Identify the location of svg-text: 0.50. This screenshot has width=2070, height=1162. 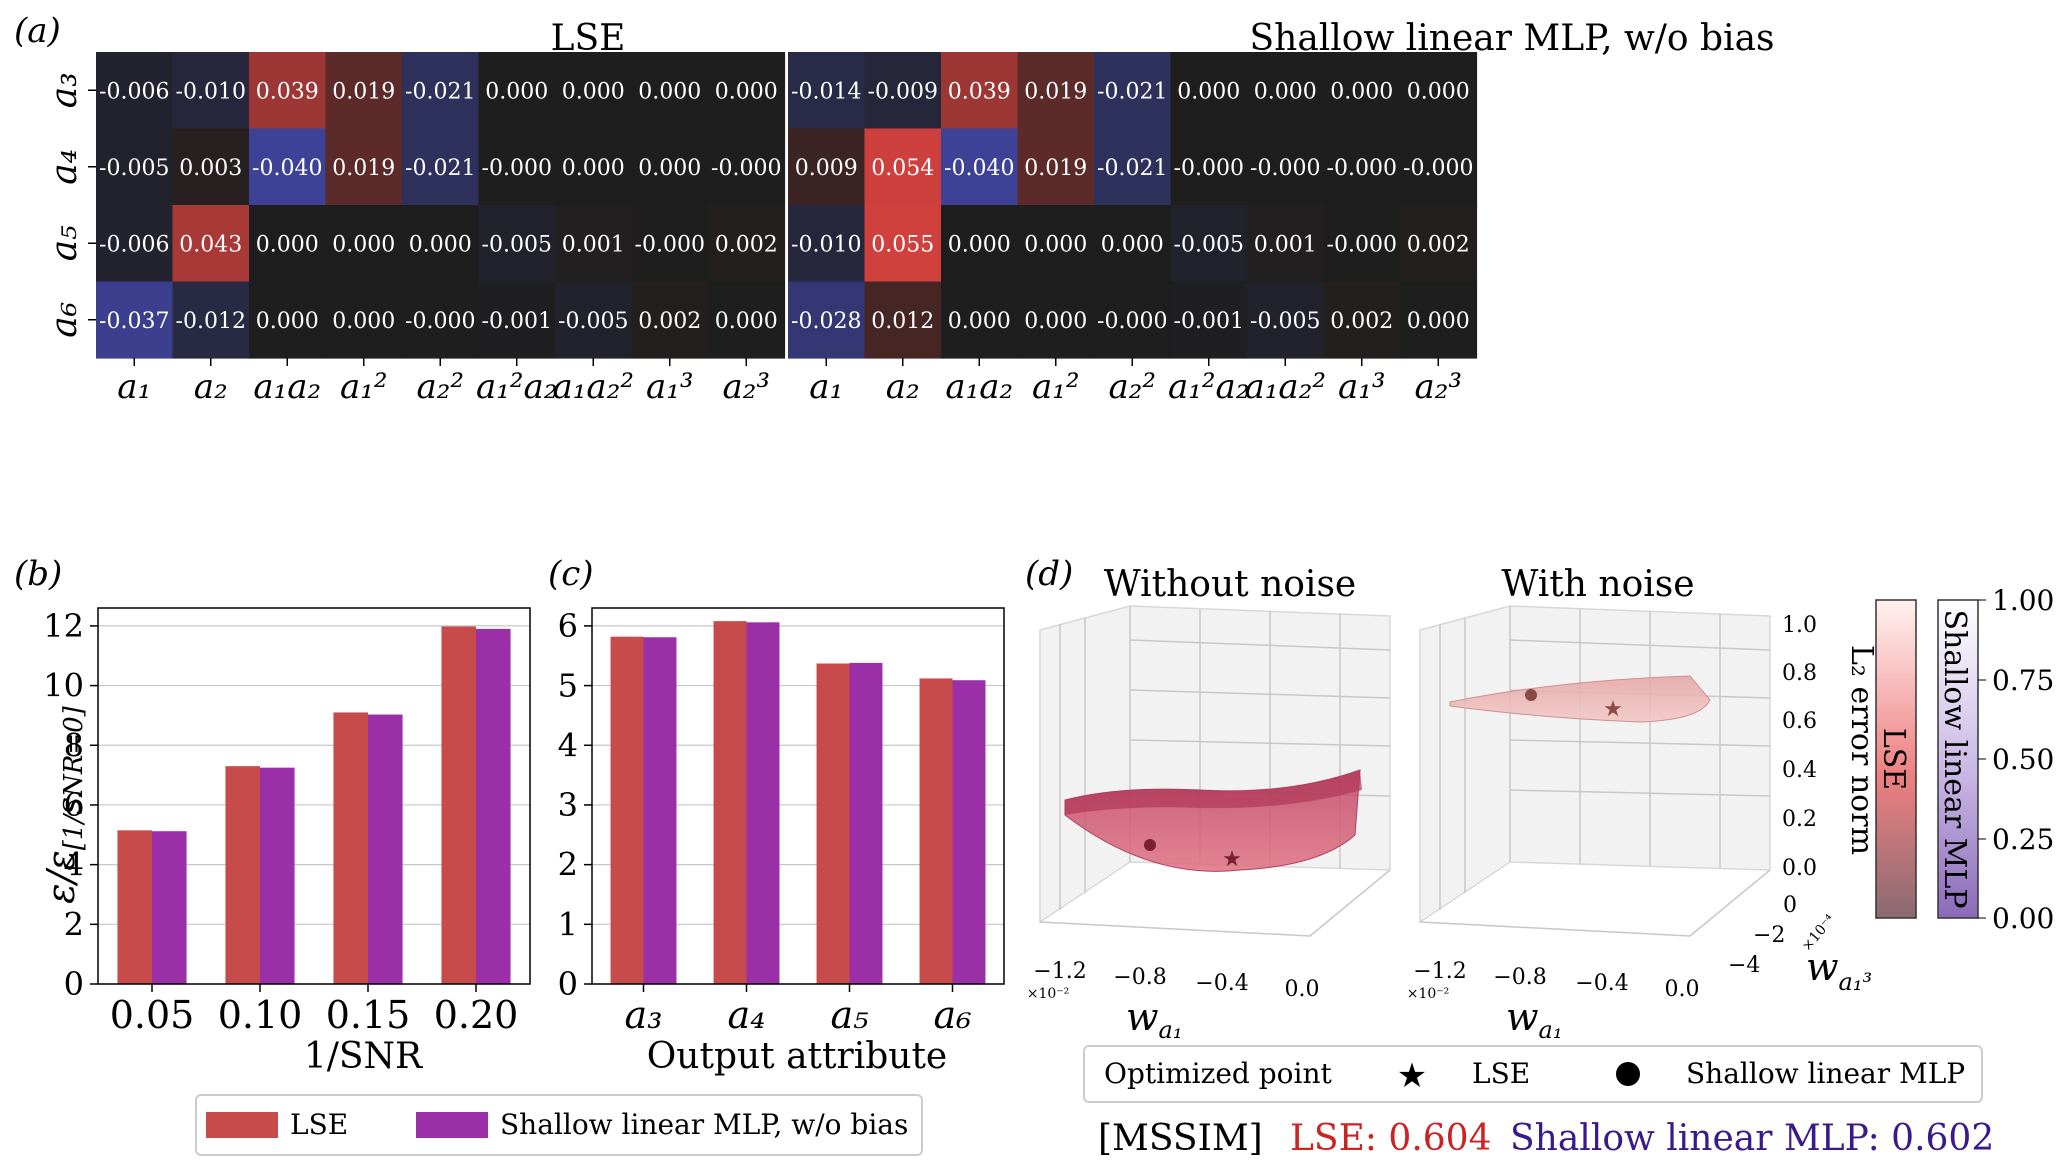
(2023, 759).